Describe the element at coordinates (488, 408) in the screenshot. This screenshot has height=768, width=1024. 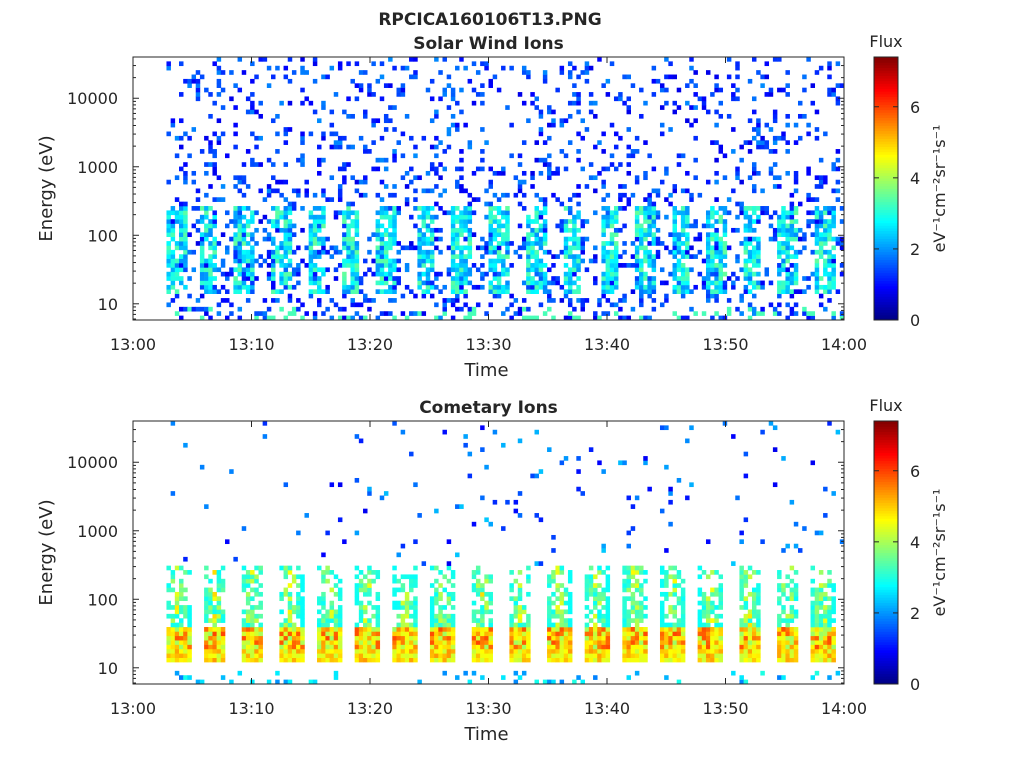
I see `panel-title: Cometary Ions` at that location.